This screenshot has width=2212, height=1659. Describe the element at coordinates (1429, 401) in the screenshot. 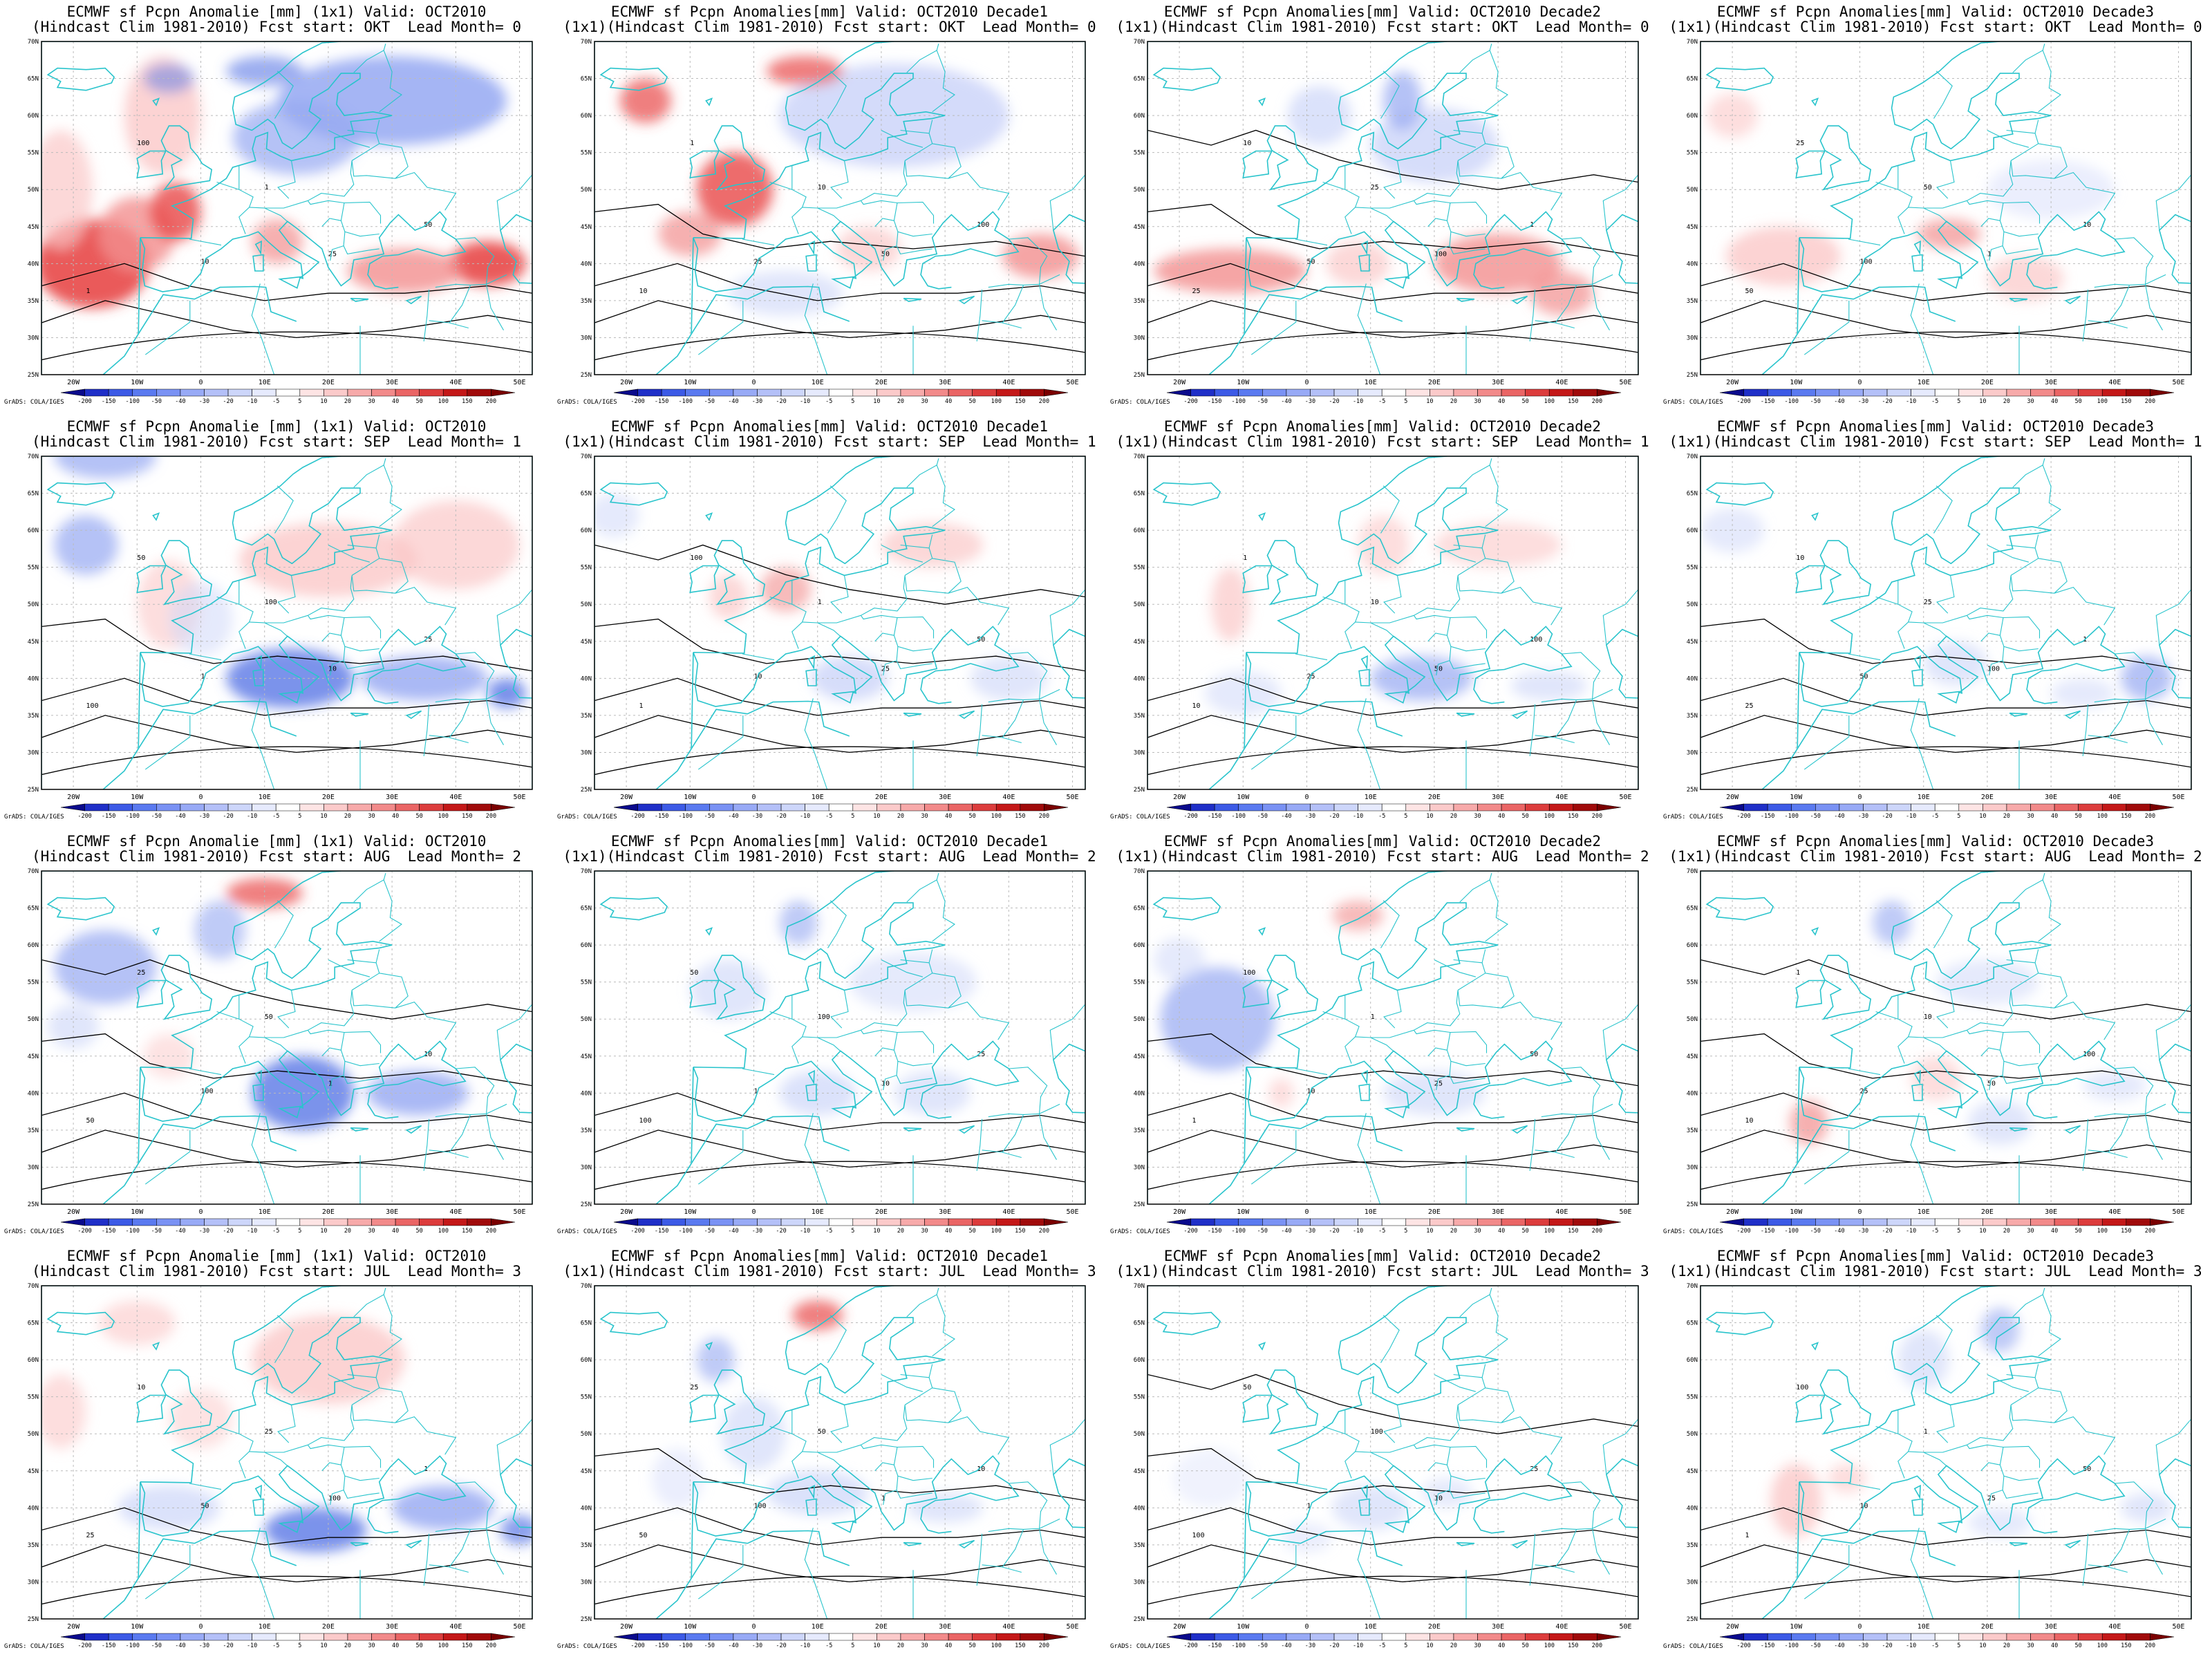

I see `colorbar-tick-label: 10` at that location.